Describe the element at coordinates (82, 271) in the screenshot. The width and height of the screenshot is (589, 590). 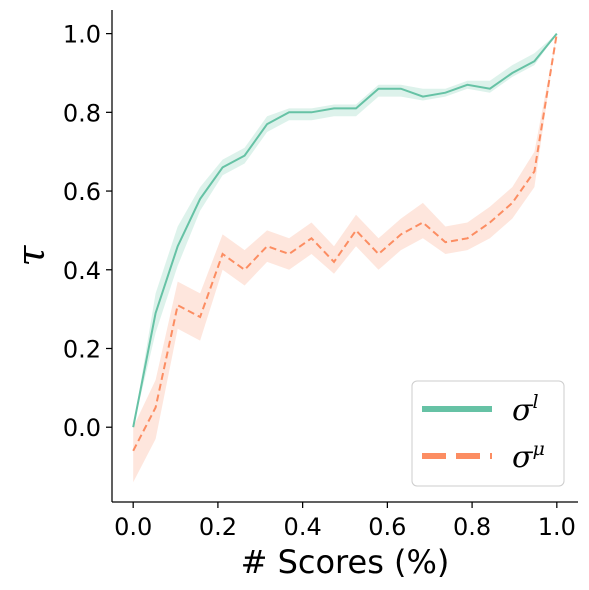
I see `y-tick-label: 0.4` at that location.